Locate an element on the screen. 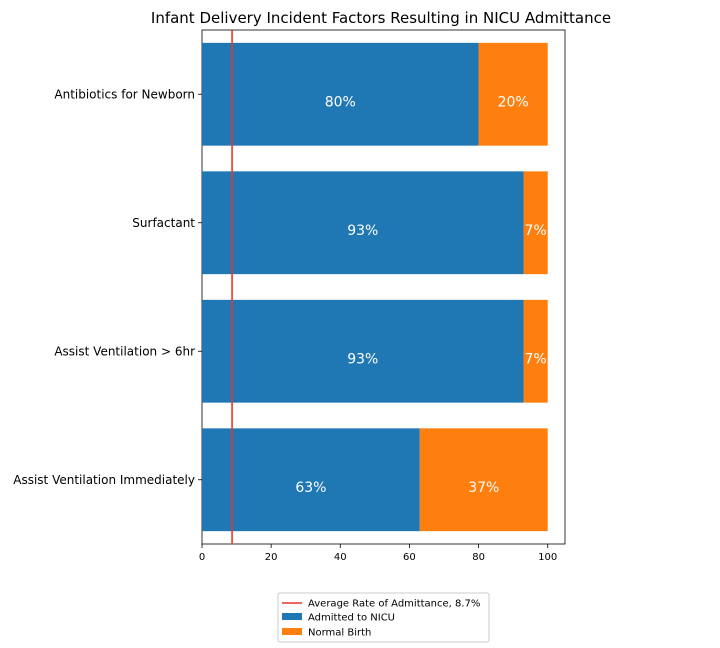 The height and width of the screenshot is (648, 720). data-label-normal-1: 7% is located at coordinates (536, 231).